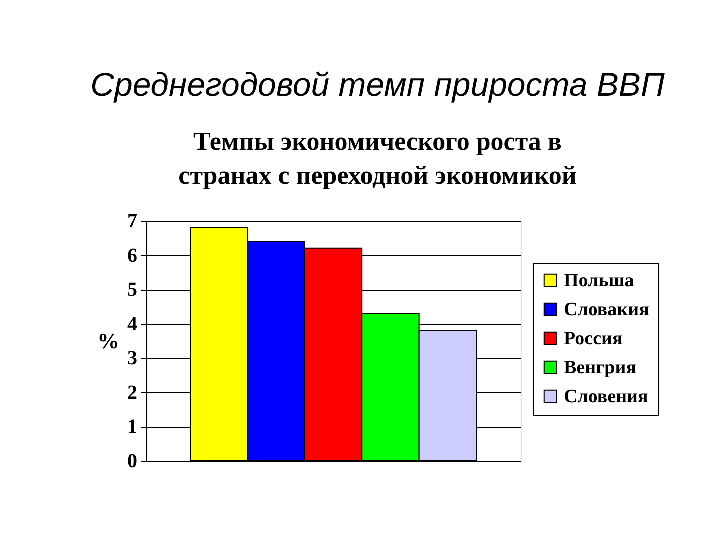 Image resolution: width=720 pixels, height=540 pixels. What do you see at coordinates (606, 397) in the screenshot?
I see `legend-label: Словения` at bounding box center [606, 397].